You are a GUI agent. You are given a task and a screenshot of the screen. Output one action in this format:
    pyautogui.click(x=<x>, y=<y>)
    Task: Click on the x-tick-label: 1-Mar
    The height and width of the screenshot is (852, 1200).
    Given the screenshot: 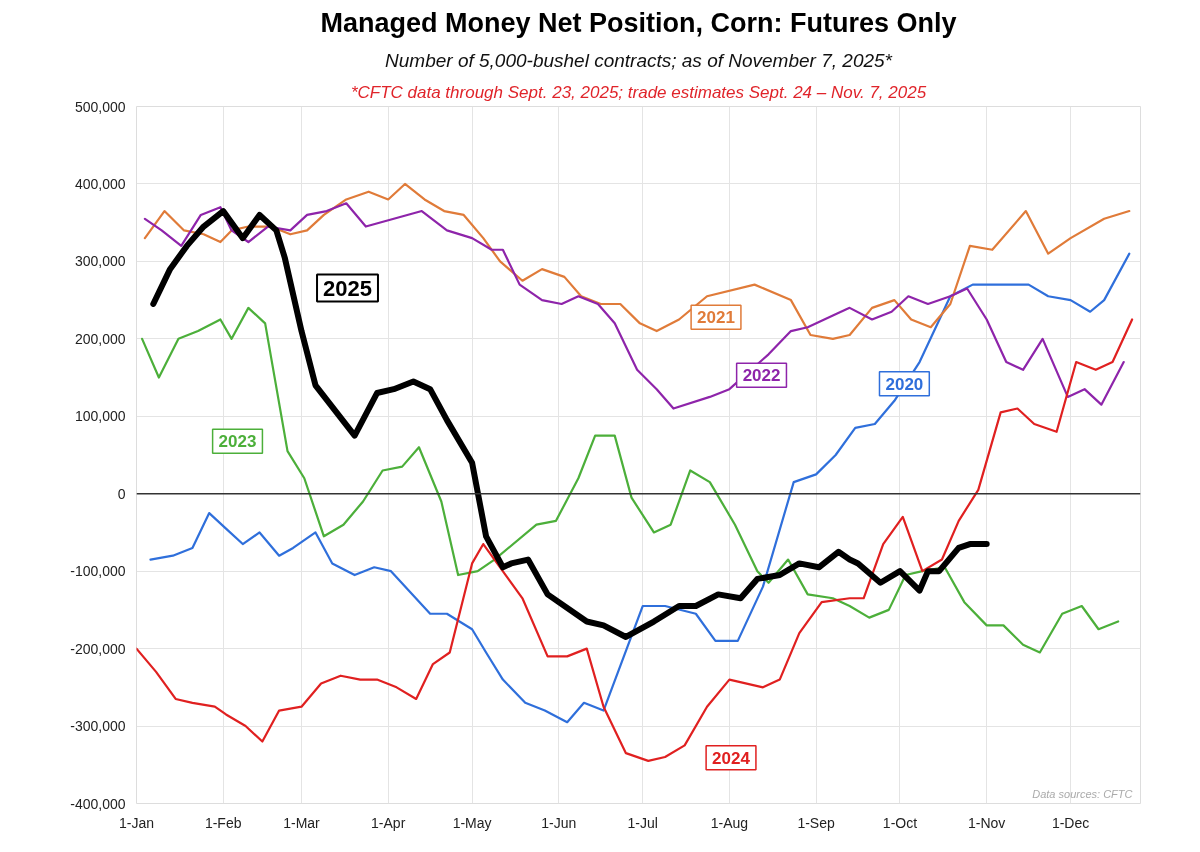 What is the action you would take?
    pyautogui.click(x=302, y=822)
    